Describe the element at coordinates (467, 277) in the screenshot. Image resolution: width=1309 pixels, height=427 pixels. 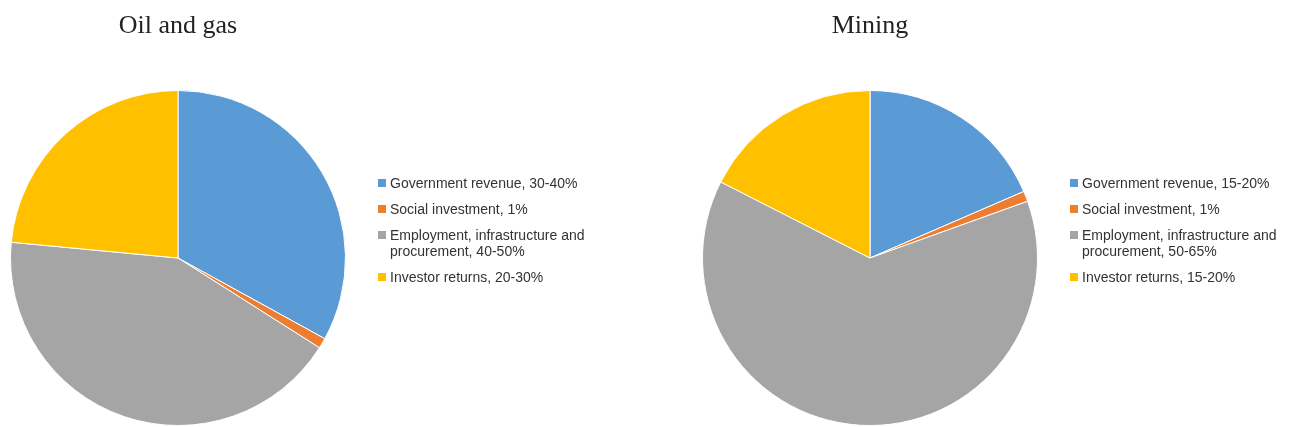
I see `legend-label: Investor returns, 20-30%` at that location.